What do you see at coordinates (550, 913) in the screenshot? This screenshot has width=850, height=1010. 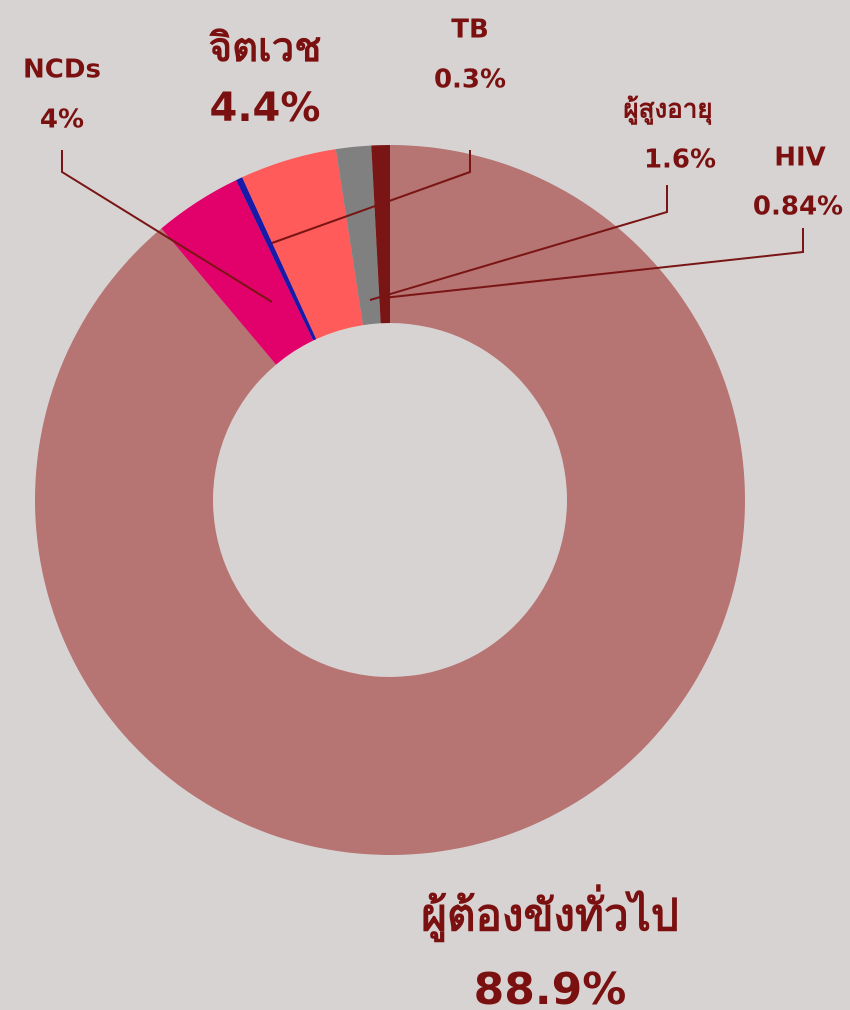 I see `slice-label: ผู้ต้องขังทั่วไป` at bounding box center [550, 913].